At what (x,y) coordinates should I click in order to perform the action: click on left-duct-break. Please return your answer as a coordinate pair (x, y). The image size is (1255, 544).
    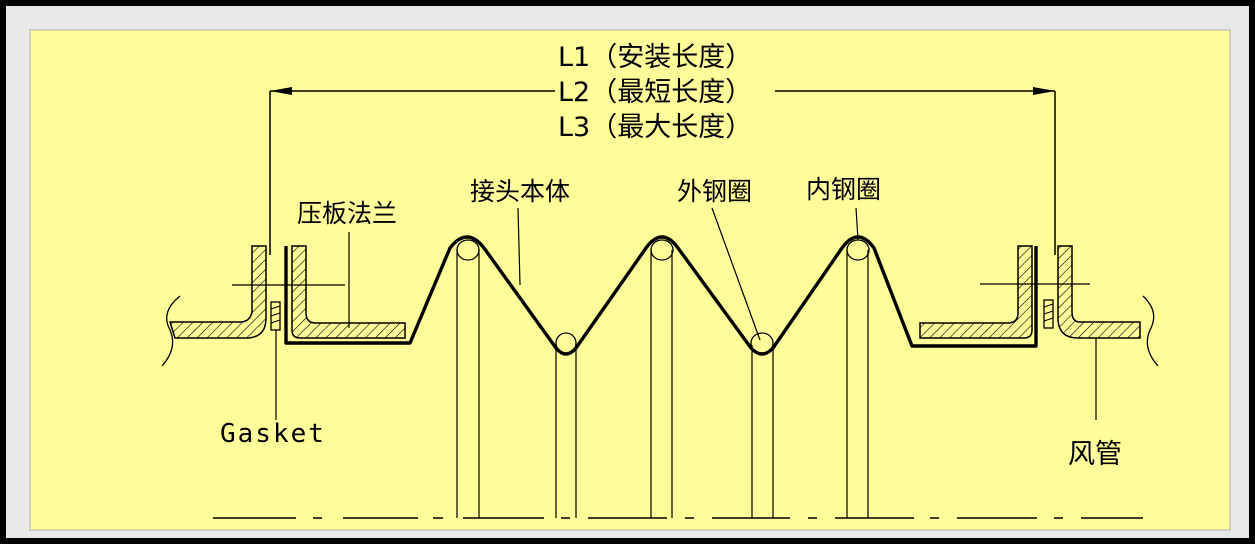
    Looking at the image, I should click on (171, 331).